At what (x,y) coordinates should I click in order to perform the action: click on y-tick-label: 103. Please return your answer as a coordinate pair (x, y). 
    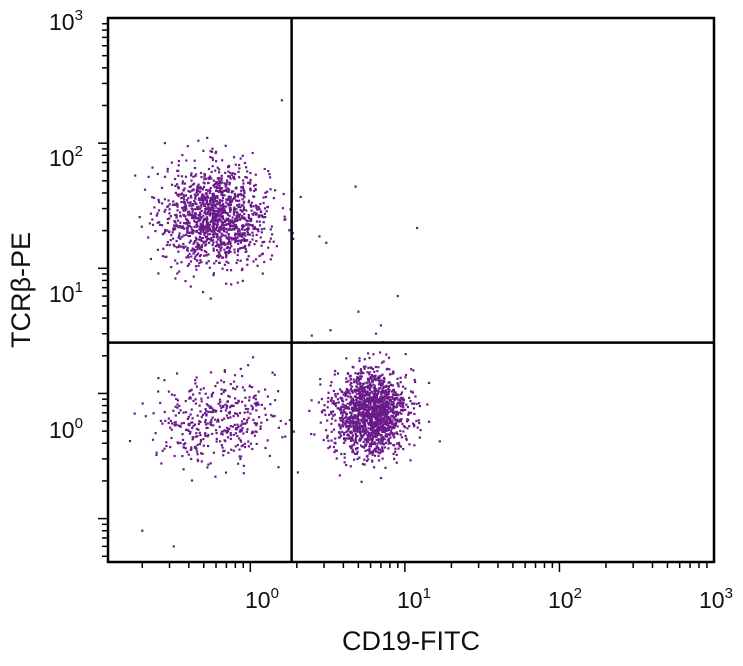
    Looking at the image, I should click on (66, 21).